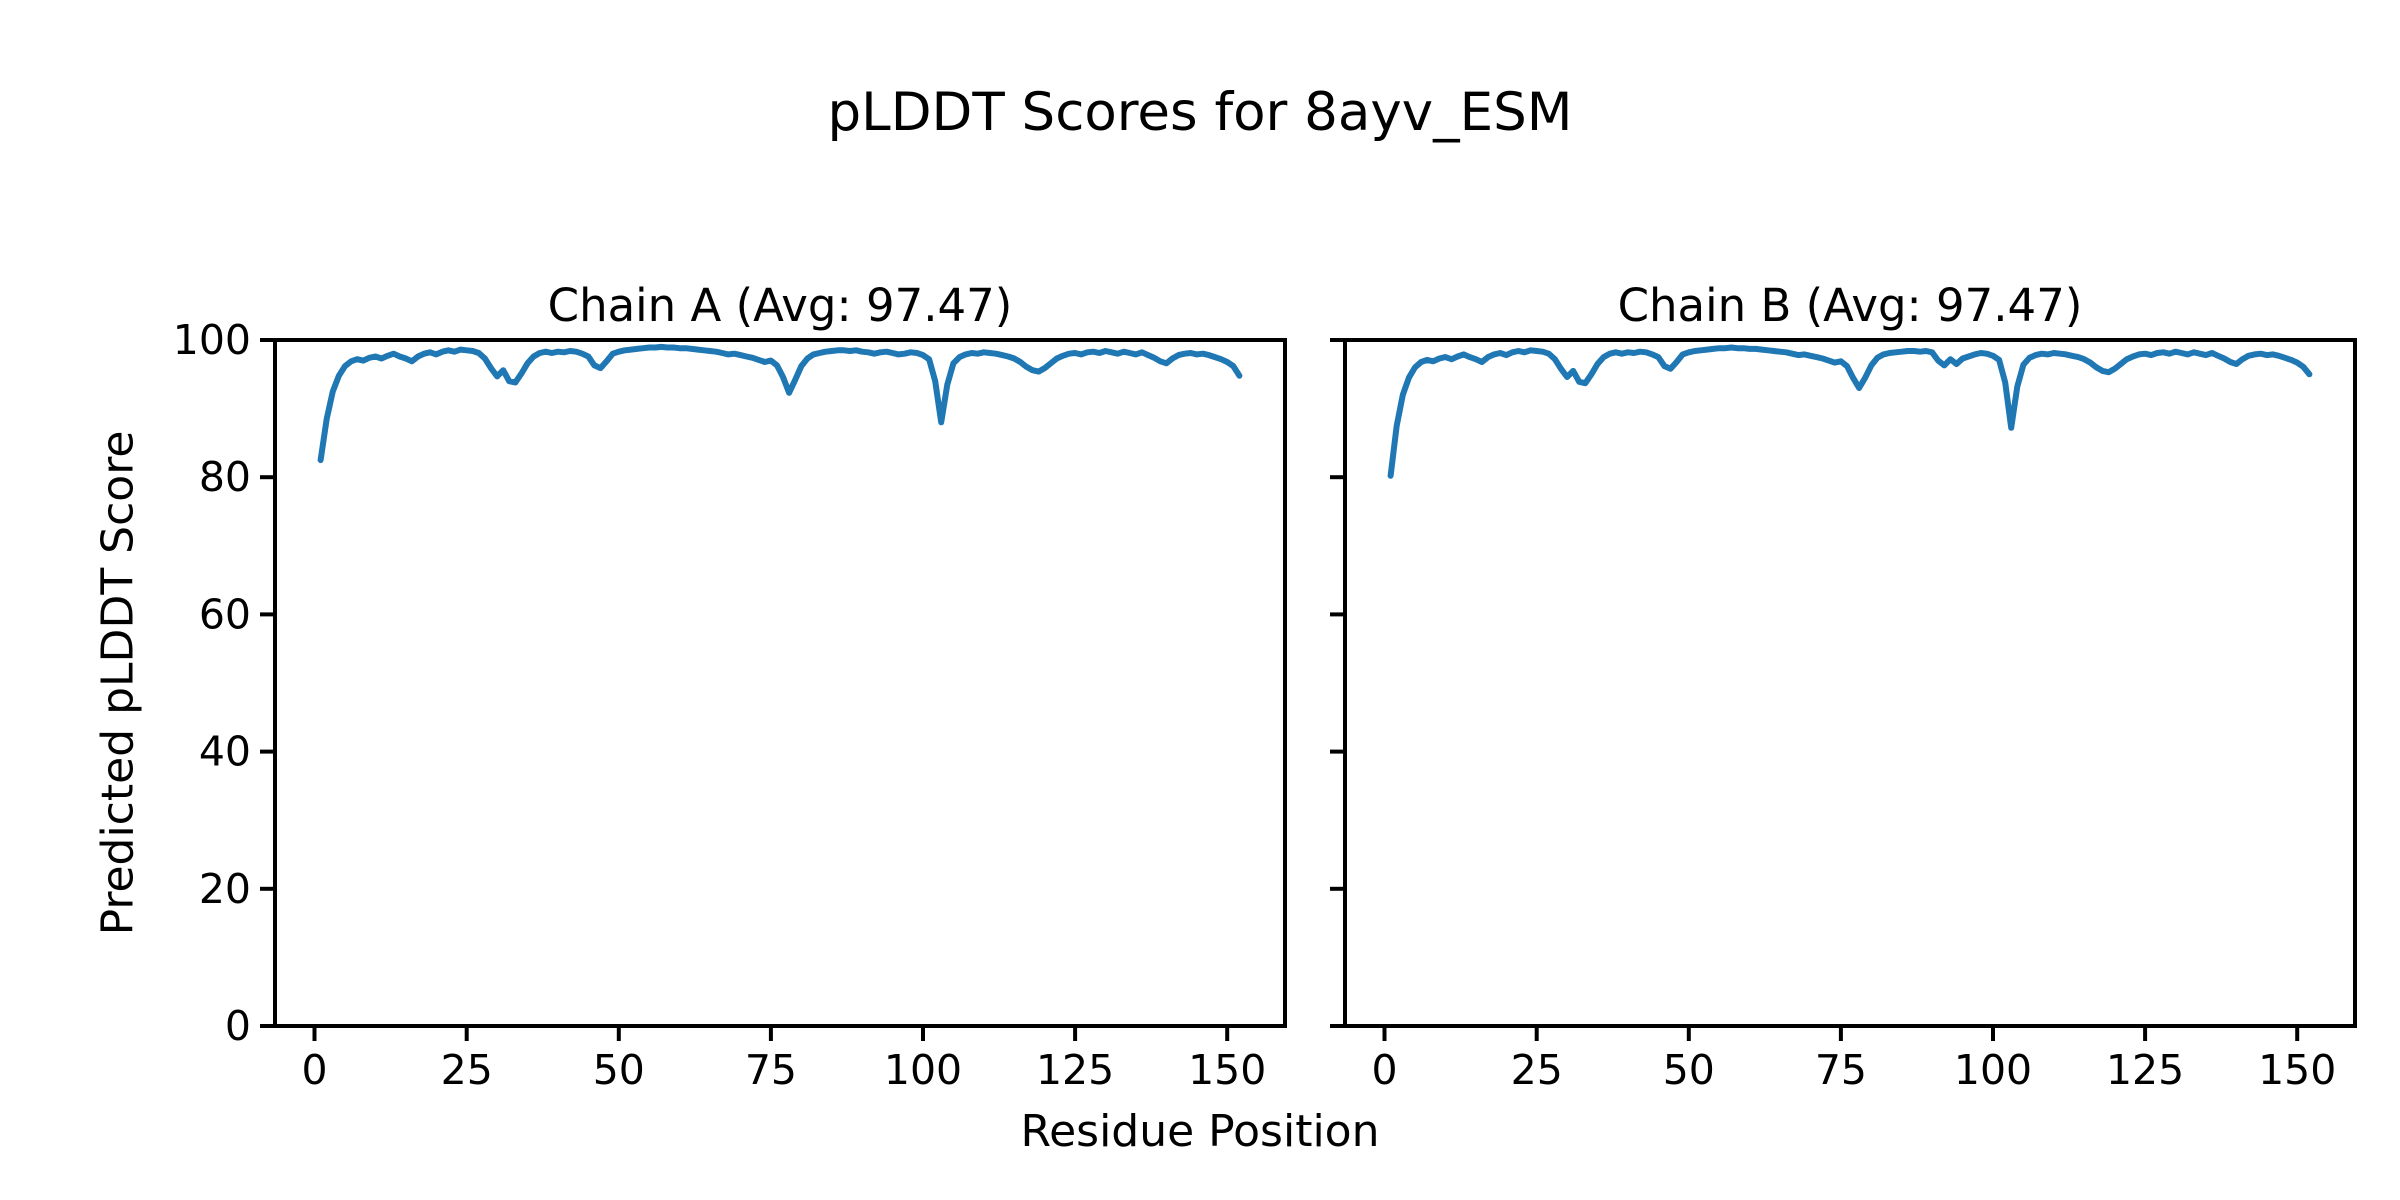 This screenshot has height=1200, width=2400. What do you see at coordinates (118, 683) in the screenshot?
I see `y-axis-label: Predicted pLDDT Score` at bounding box center [118, 683].